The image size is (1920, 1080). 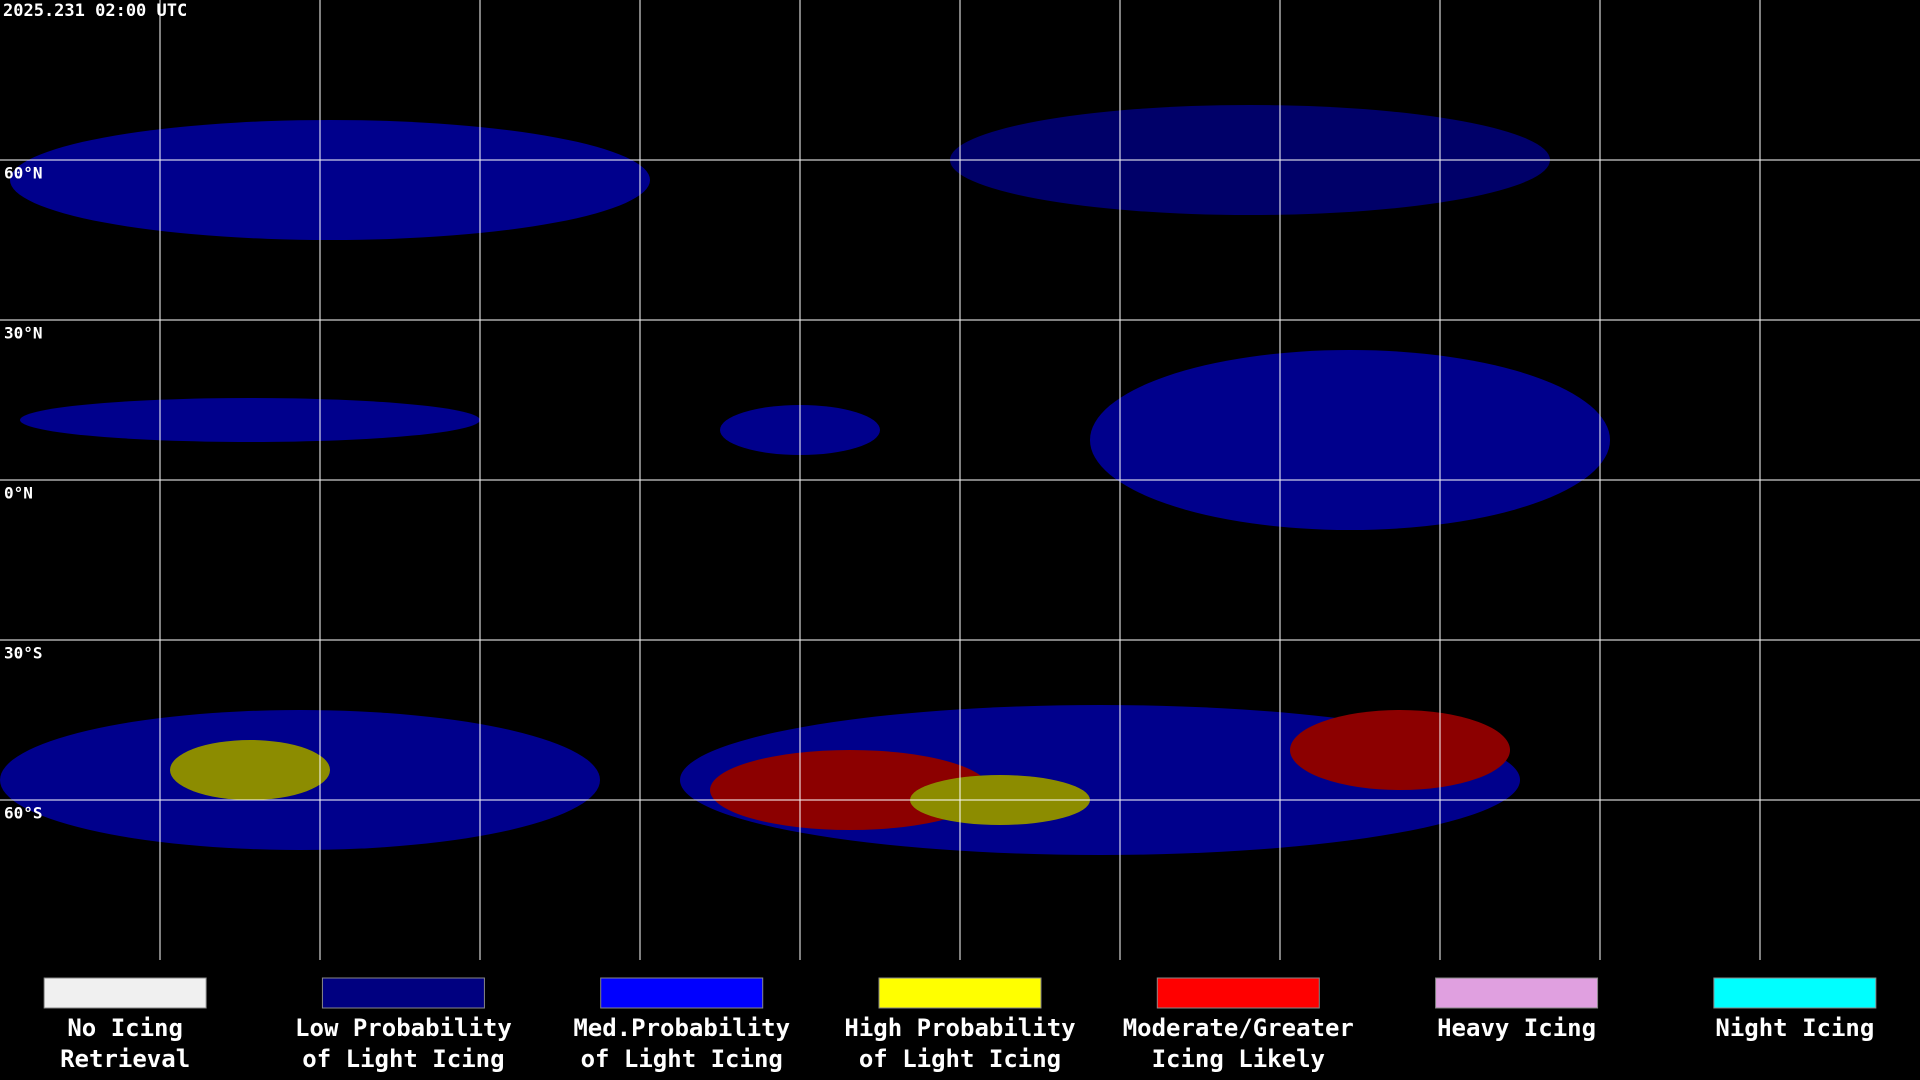 I want to click on legend-label: Heavy Icing, so click(x=1516, y=1028).